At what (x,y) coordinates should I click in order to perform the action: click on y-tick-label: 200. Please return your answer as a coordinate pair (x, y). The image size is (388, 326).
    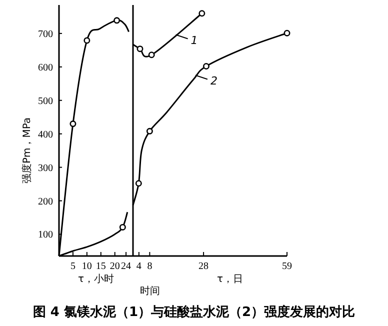
    Looking at the image, I should click on (45, 202).